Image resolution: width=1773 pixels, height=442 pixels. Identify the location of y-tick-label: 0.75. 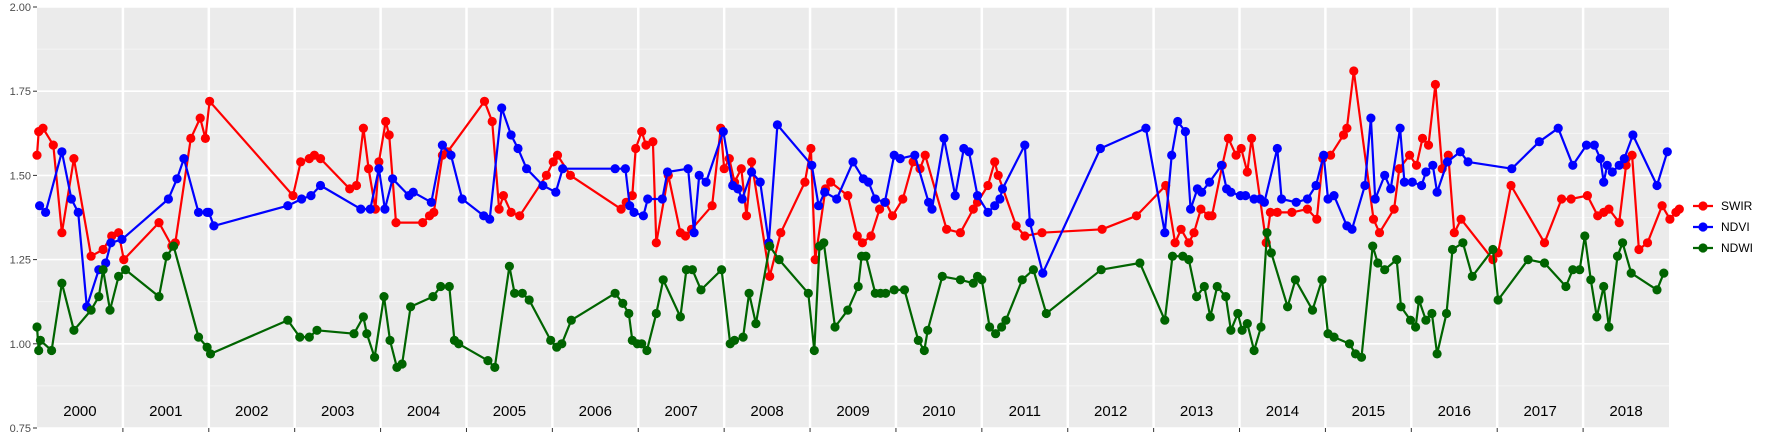
(20, 429).